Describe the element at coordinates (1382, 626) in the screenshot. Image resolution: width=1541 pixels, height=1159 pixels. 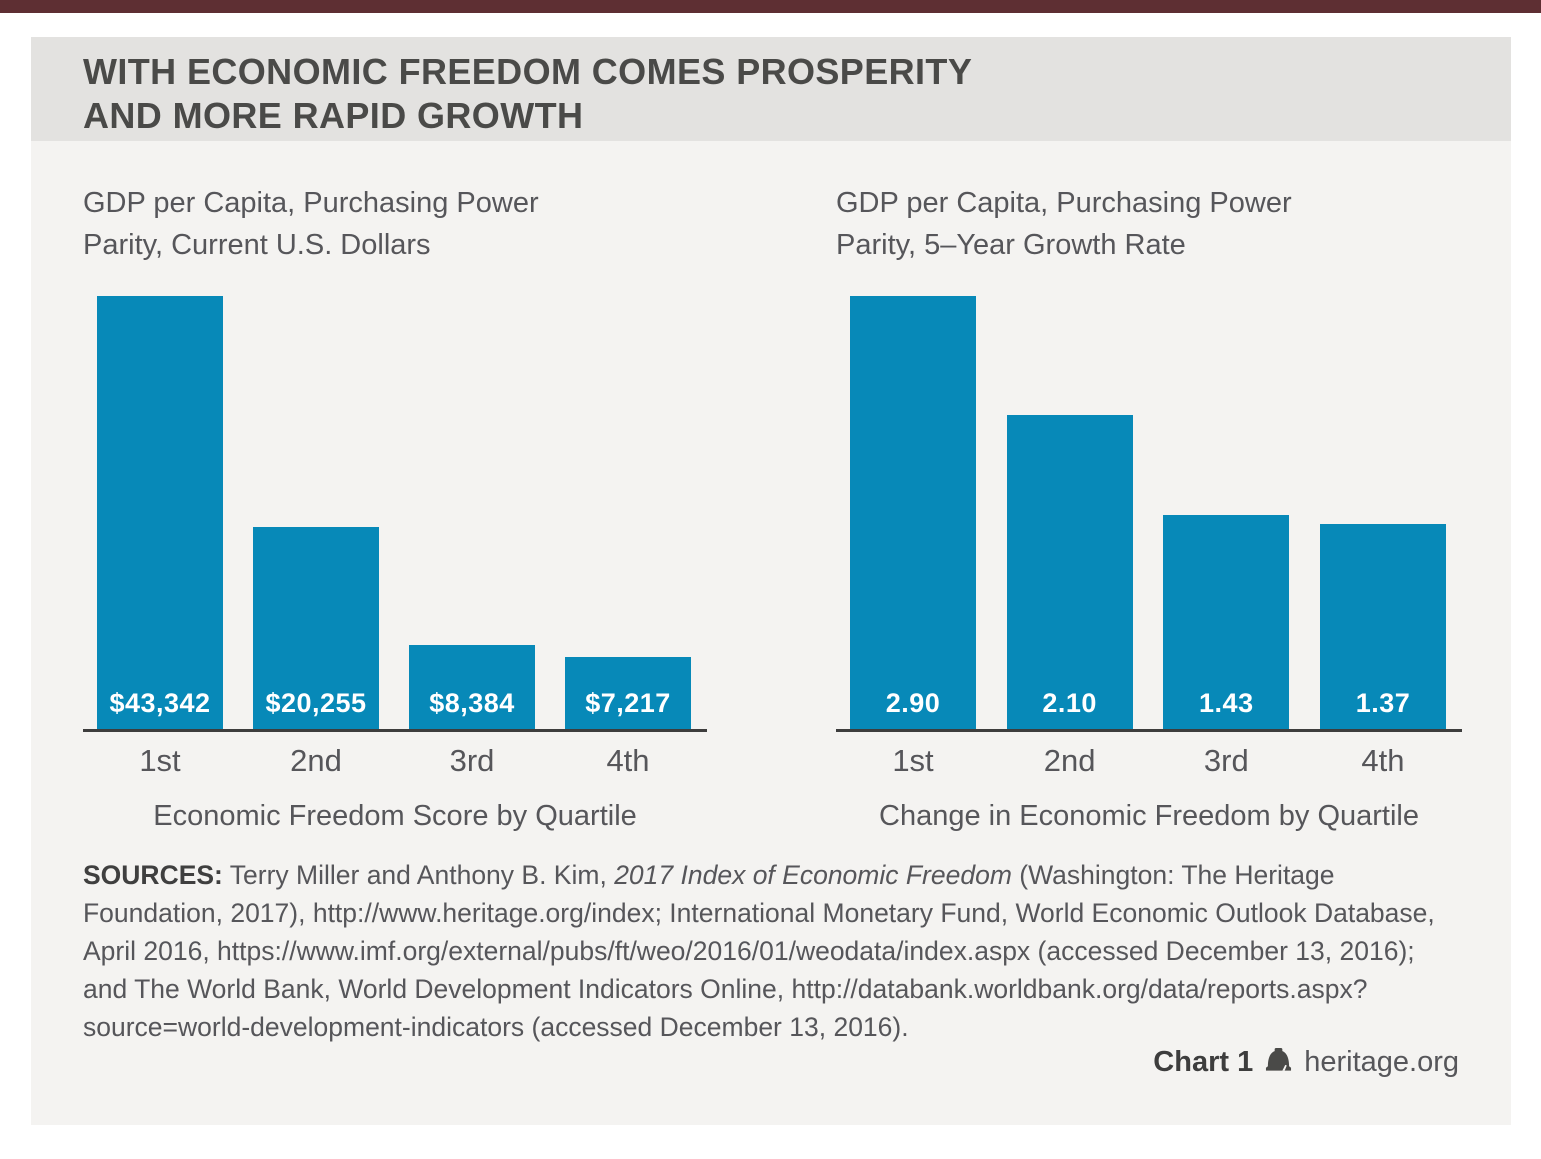
I see `bar: 1.37` at that location.